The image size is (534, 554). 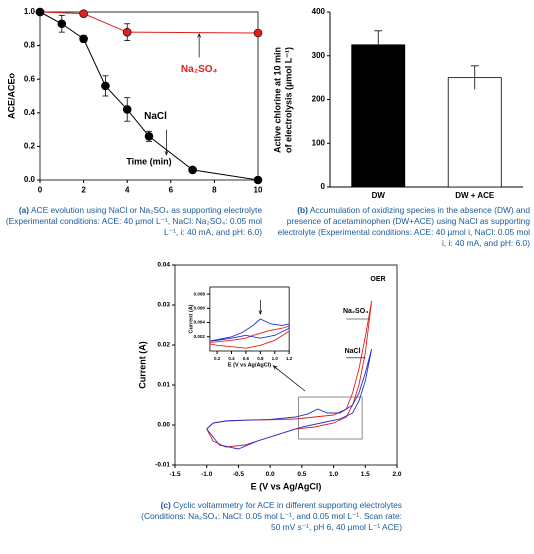 What do you see at coordinates (301, 474) in the screenshot?
I see `x-tick-label: 0.5` at bounding box center [301, 474].